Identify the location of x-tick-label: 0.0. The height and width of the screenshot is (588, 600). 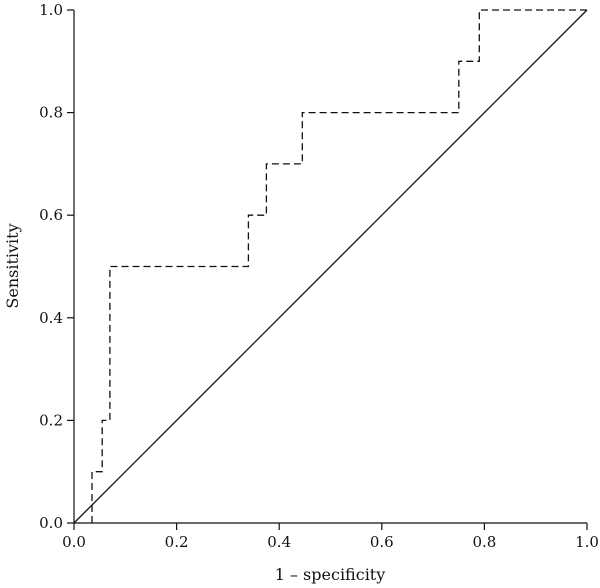
(74, 542).